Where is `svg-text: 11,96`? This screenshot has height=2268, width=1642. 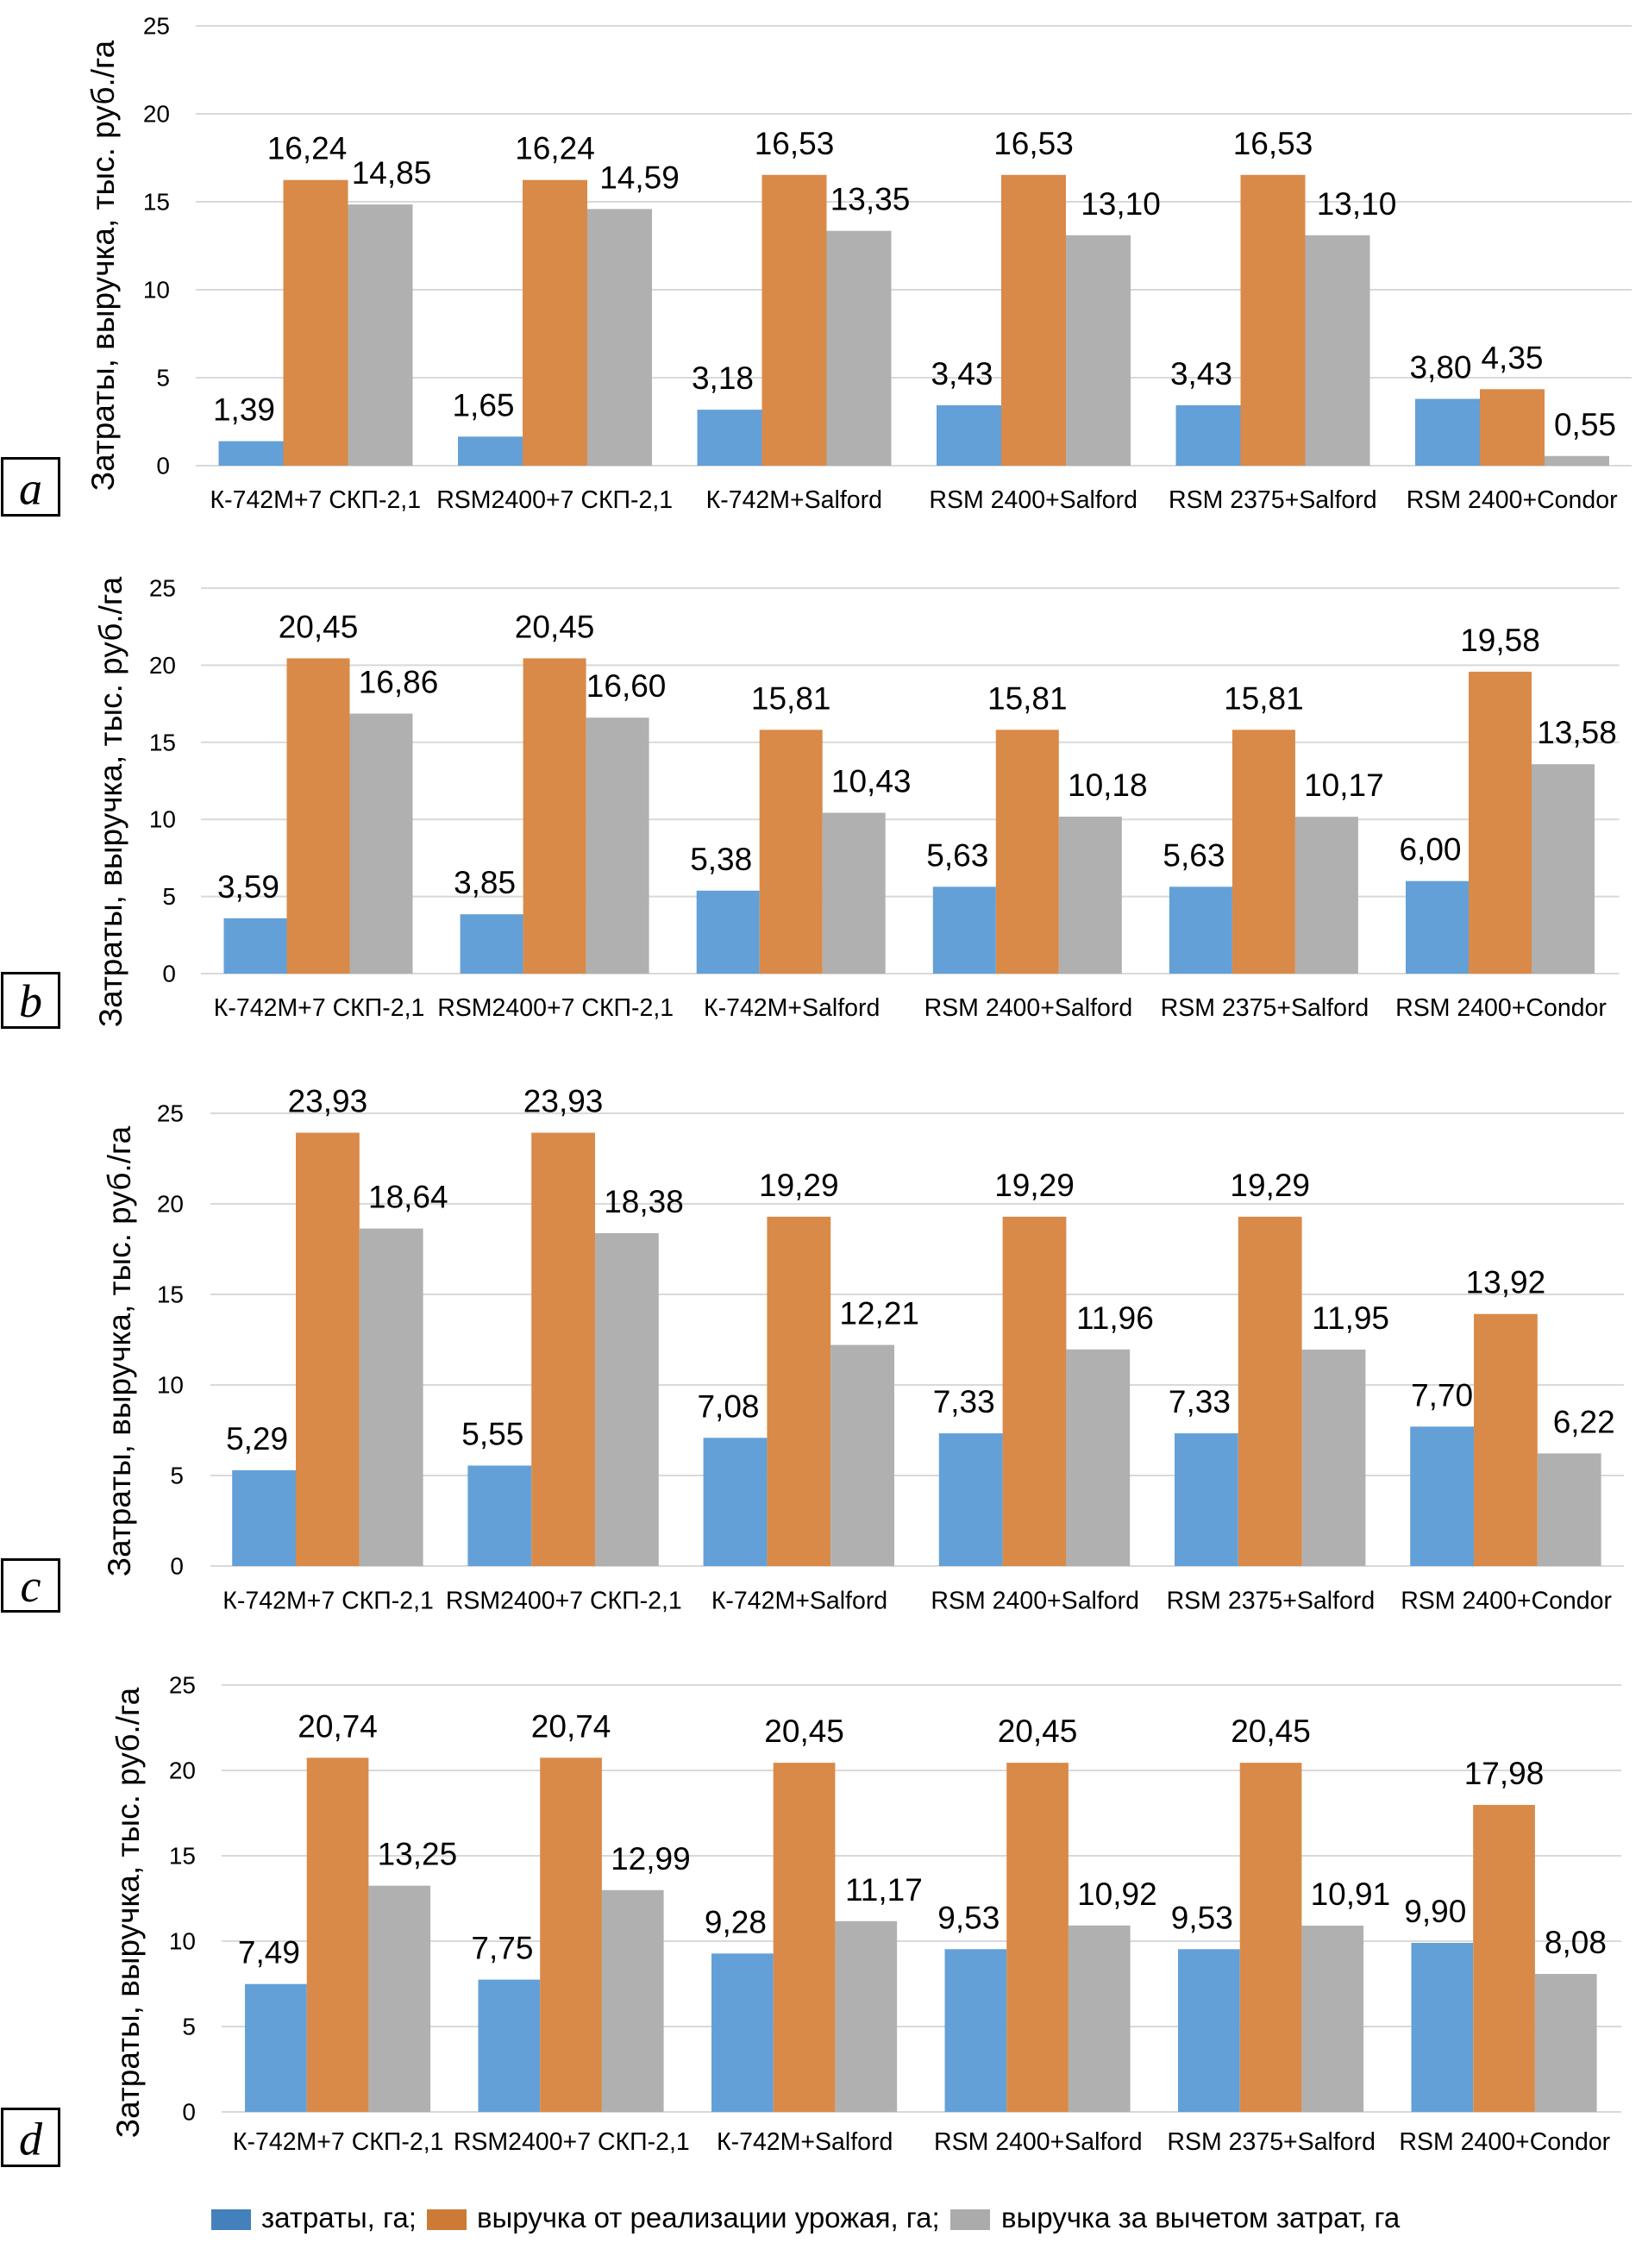
svg-text: 11,96 is located at coordinates (1115, 1318).